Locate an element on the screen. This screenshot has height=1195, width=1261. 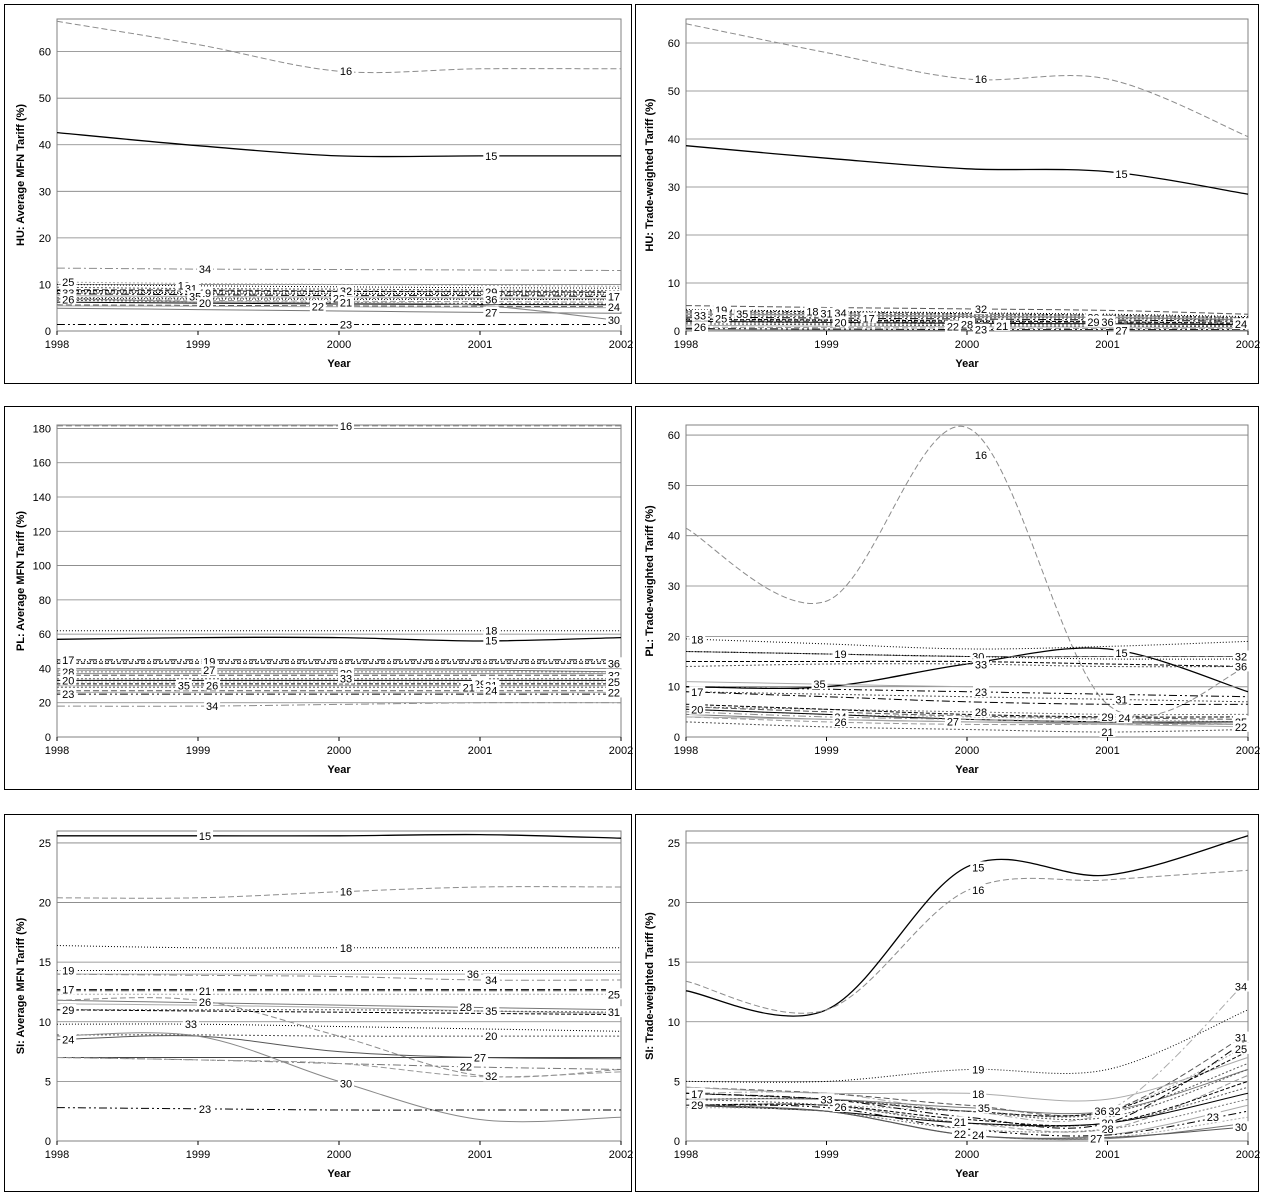
y-tick-label: 40 is located at coordinates (674, 140).